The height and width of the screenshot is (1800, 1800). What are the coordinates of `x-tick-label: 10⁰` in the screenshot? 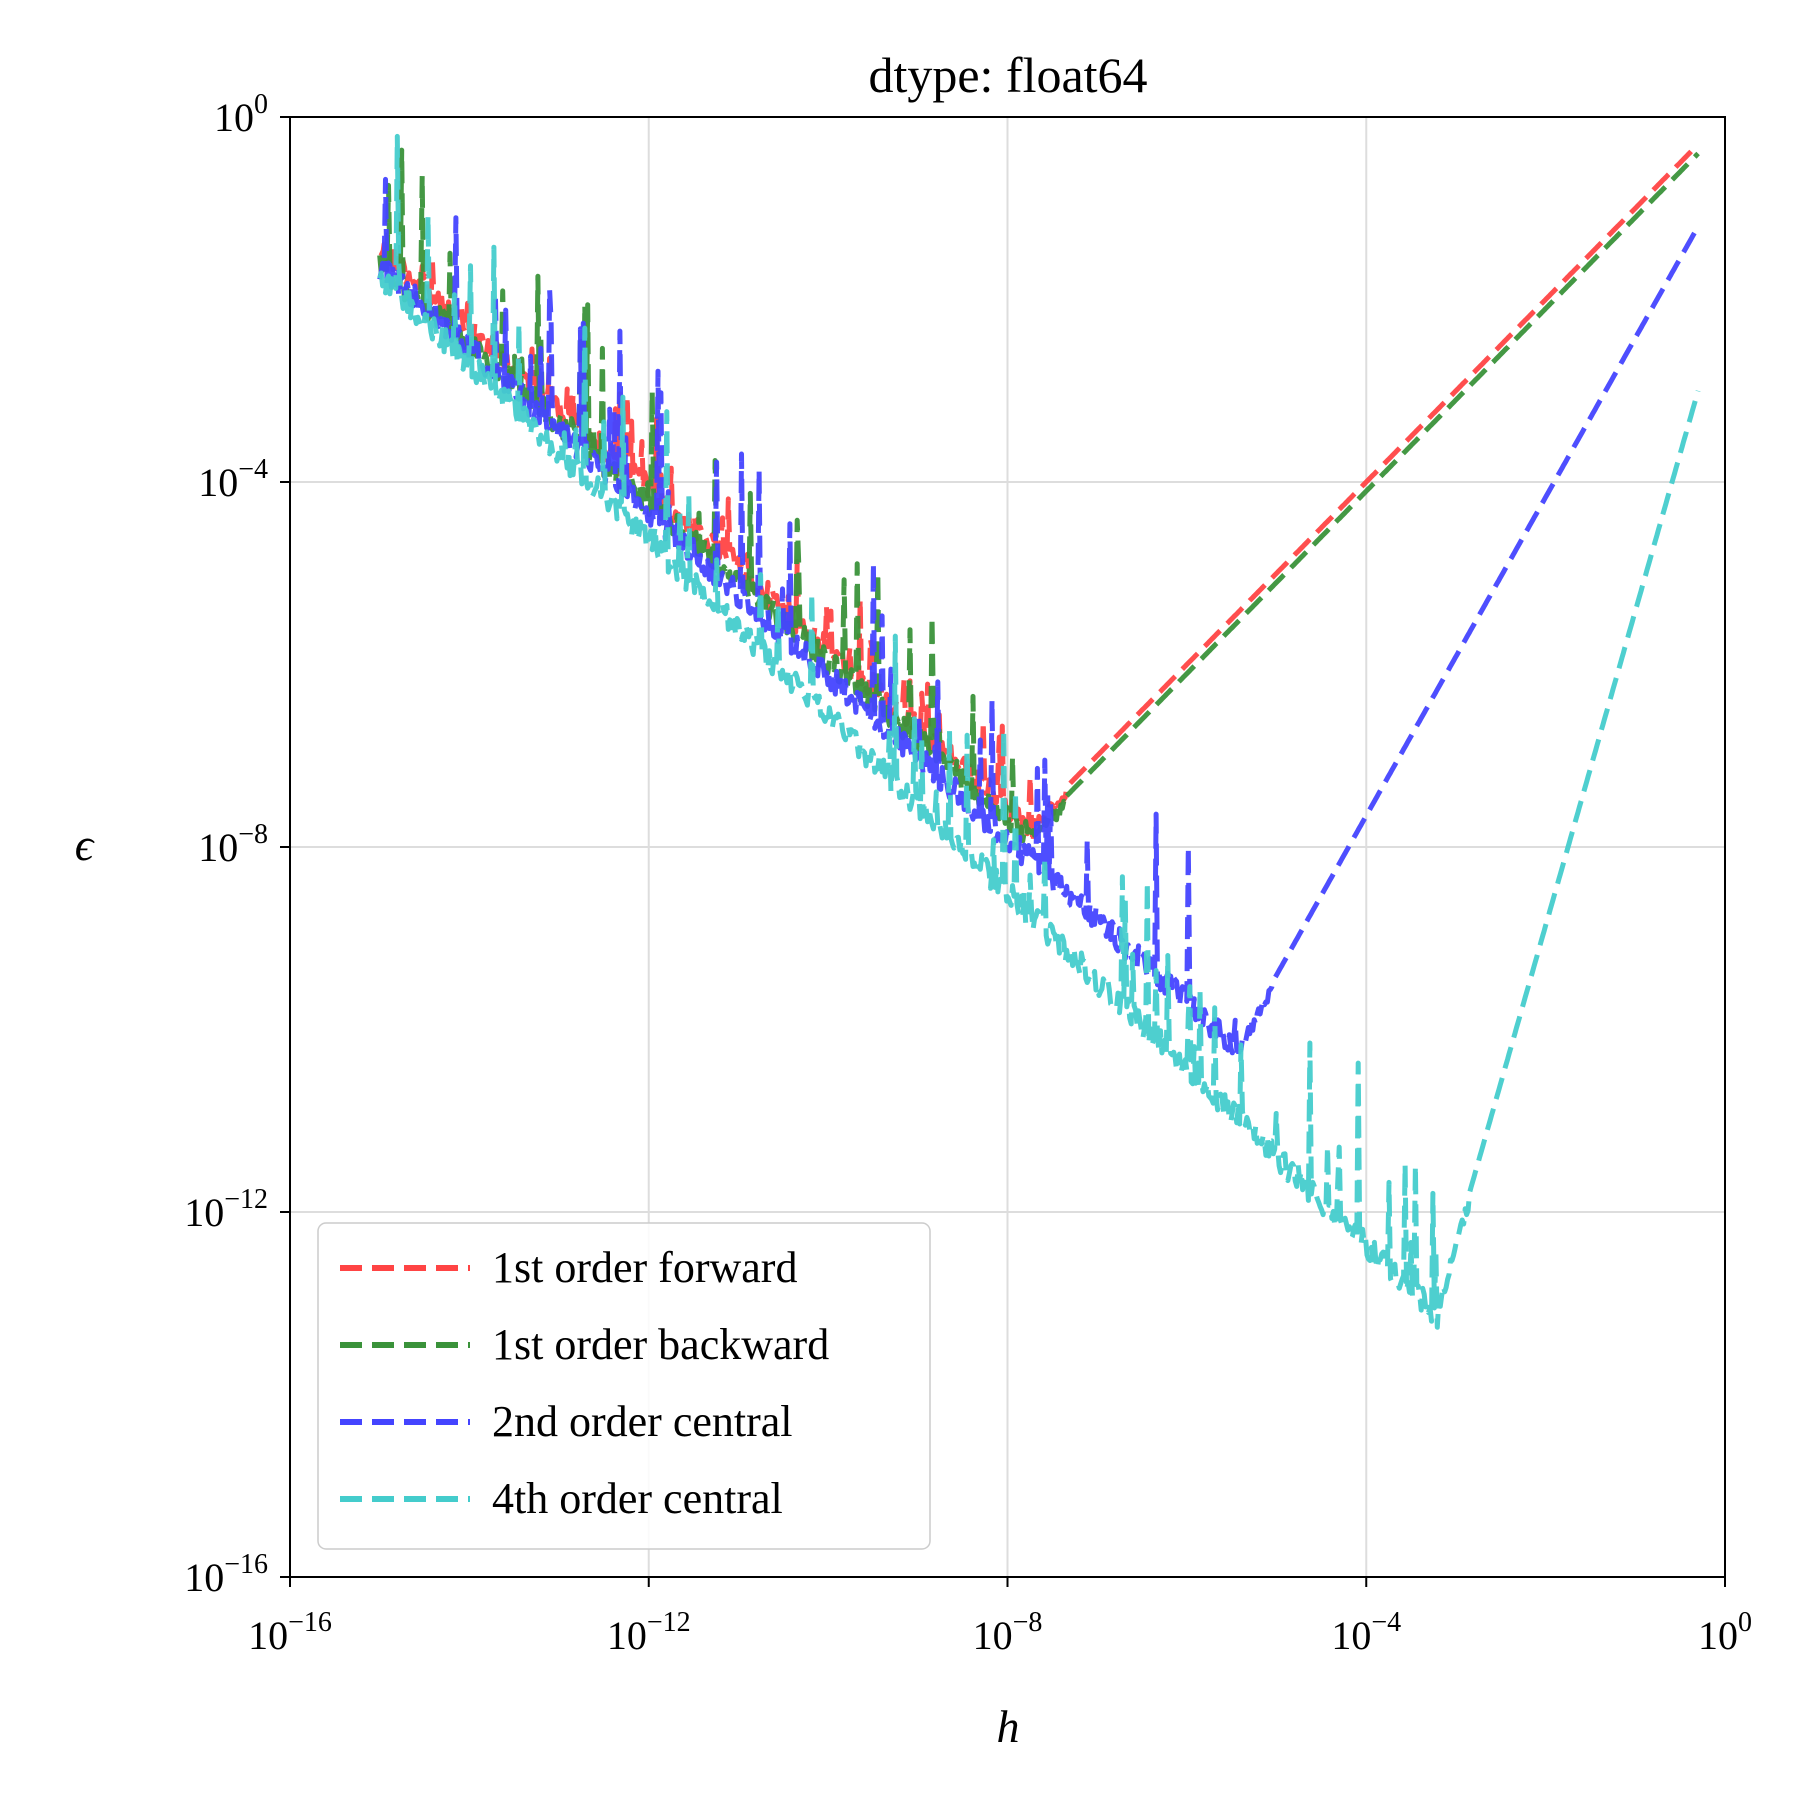 It's located at (1725, 1632).